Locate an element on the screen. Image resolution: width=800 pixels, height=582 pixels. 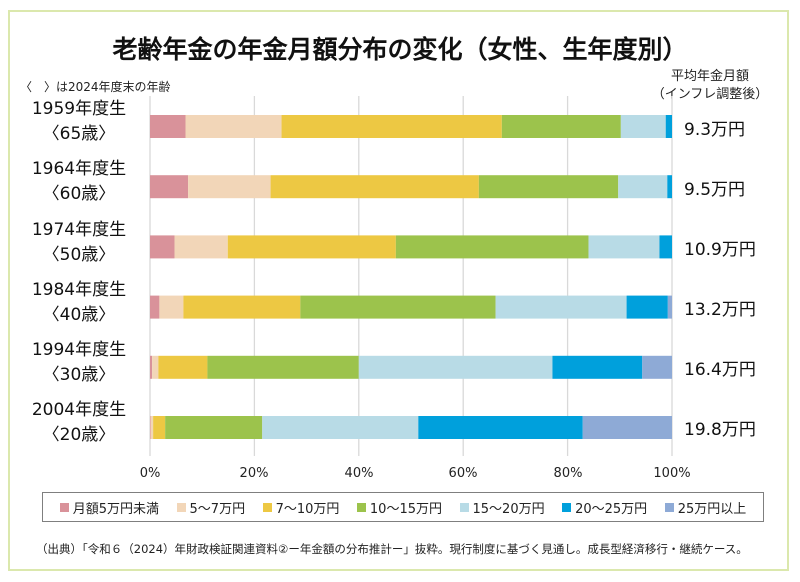
legend-label: 月額5万円未満 is located at coordinates (116, 509).